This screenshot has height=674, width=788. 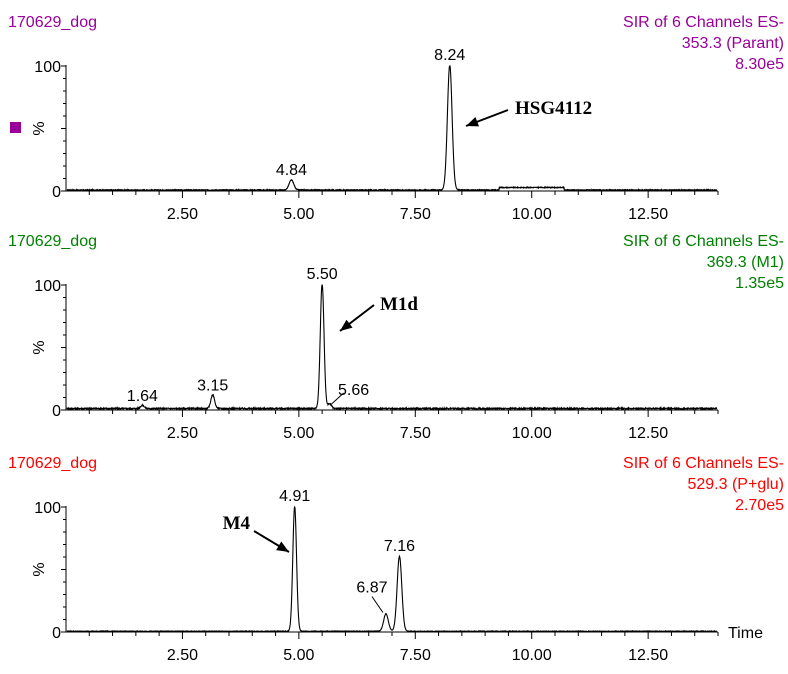 What do you see at coordinates (759, 283) in the screenshot?
I see `channel-header-line: 1.35e5` at bounding box center [759, 283].